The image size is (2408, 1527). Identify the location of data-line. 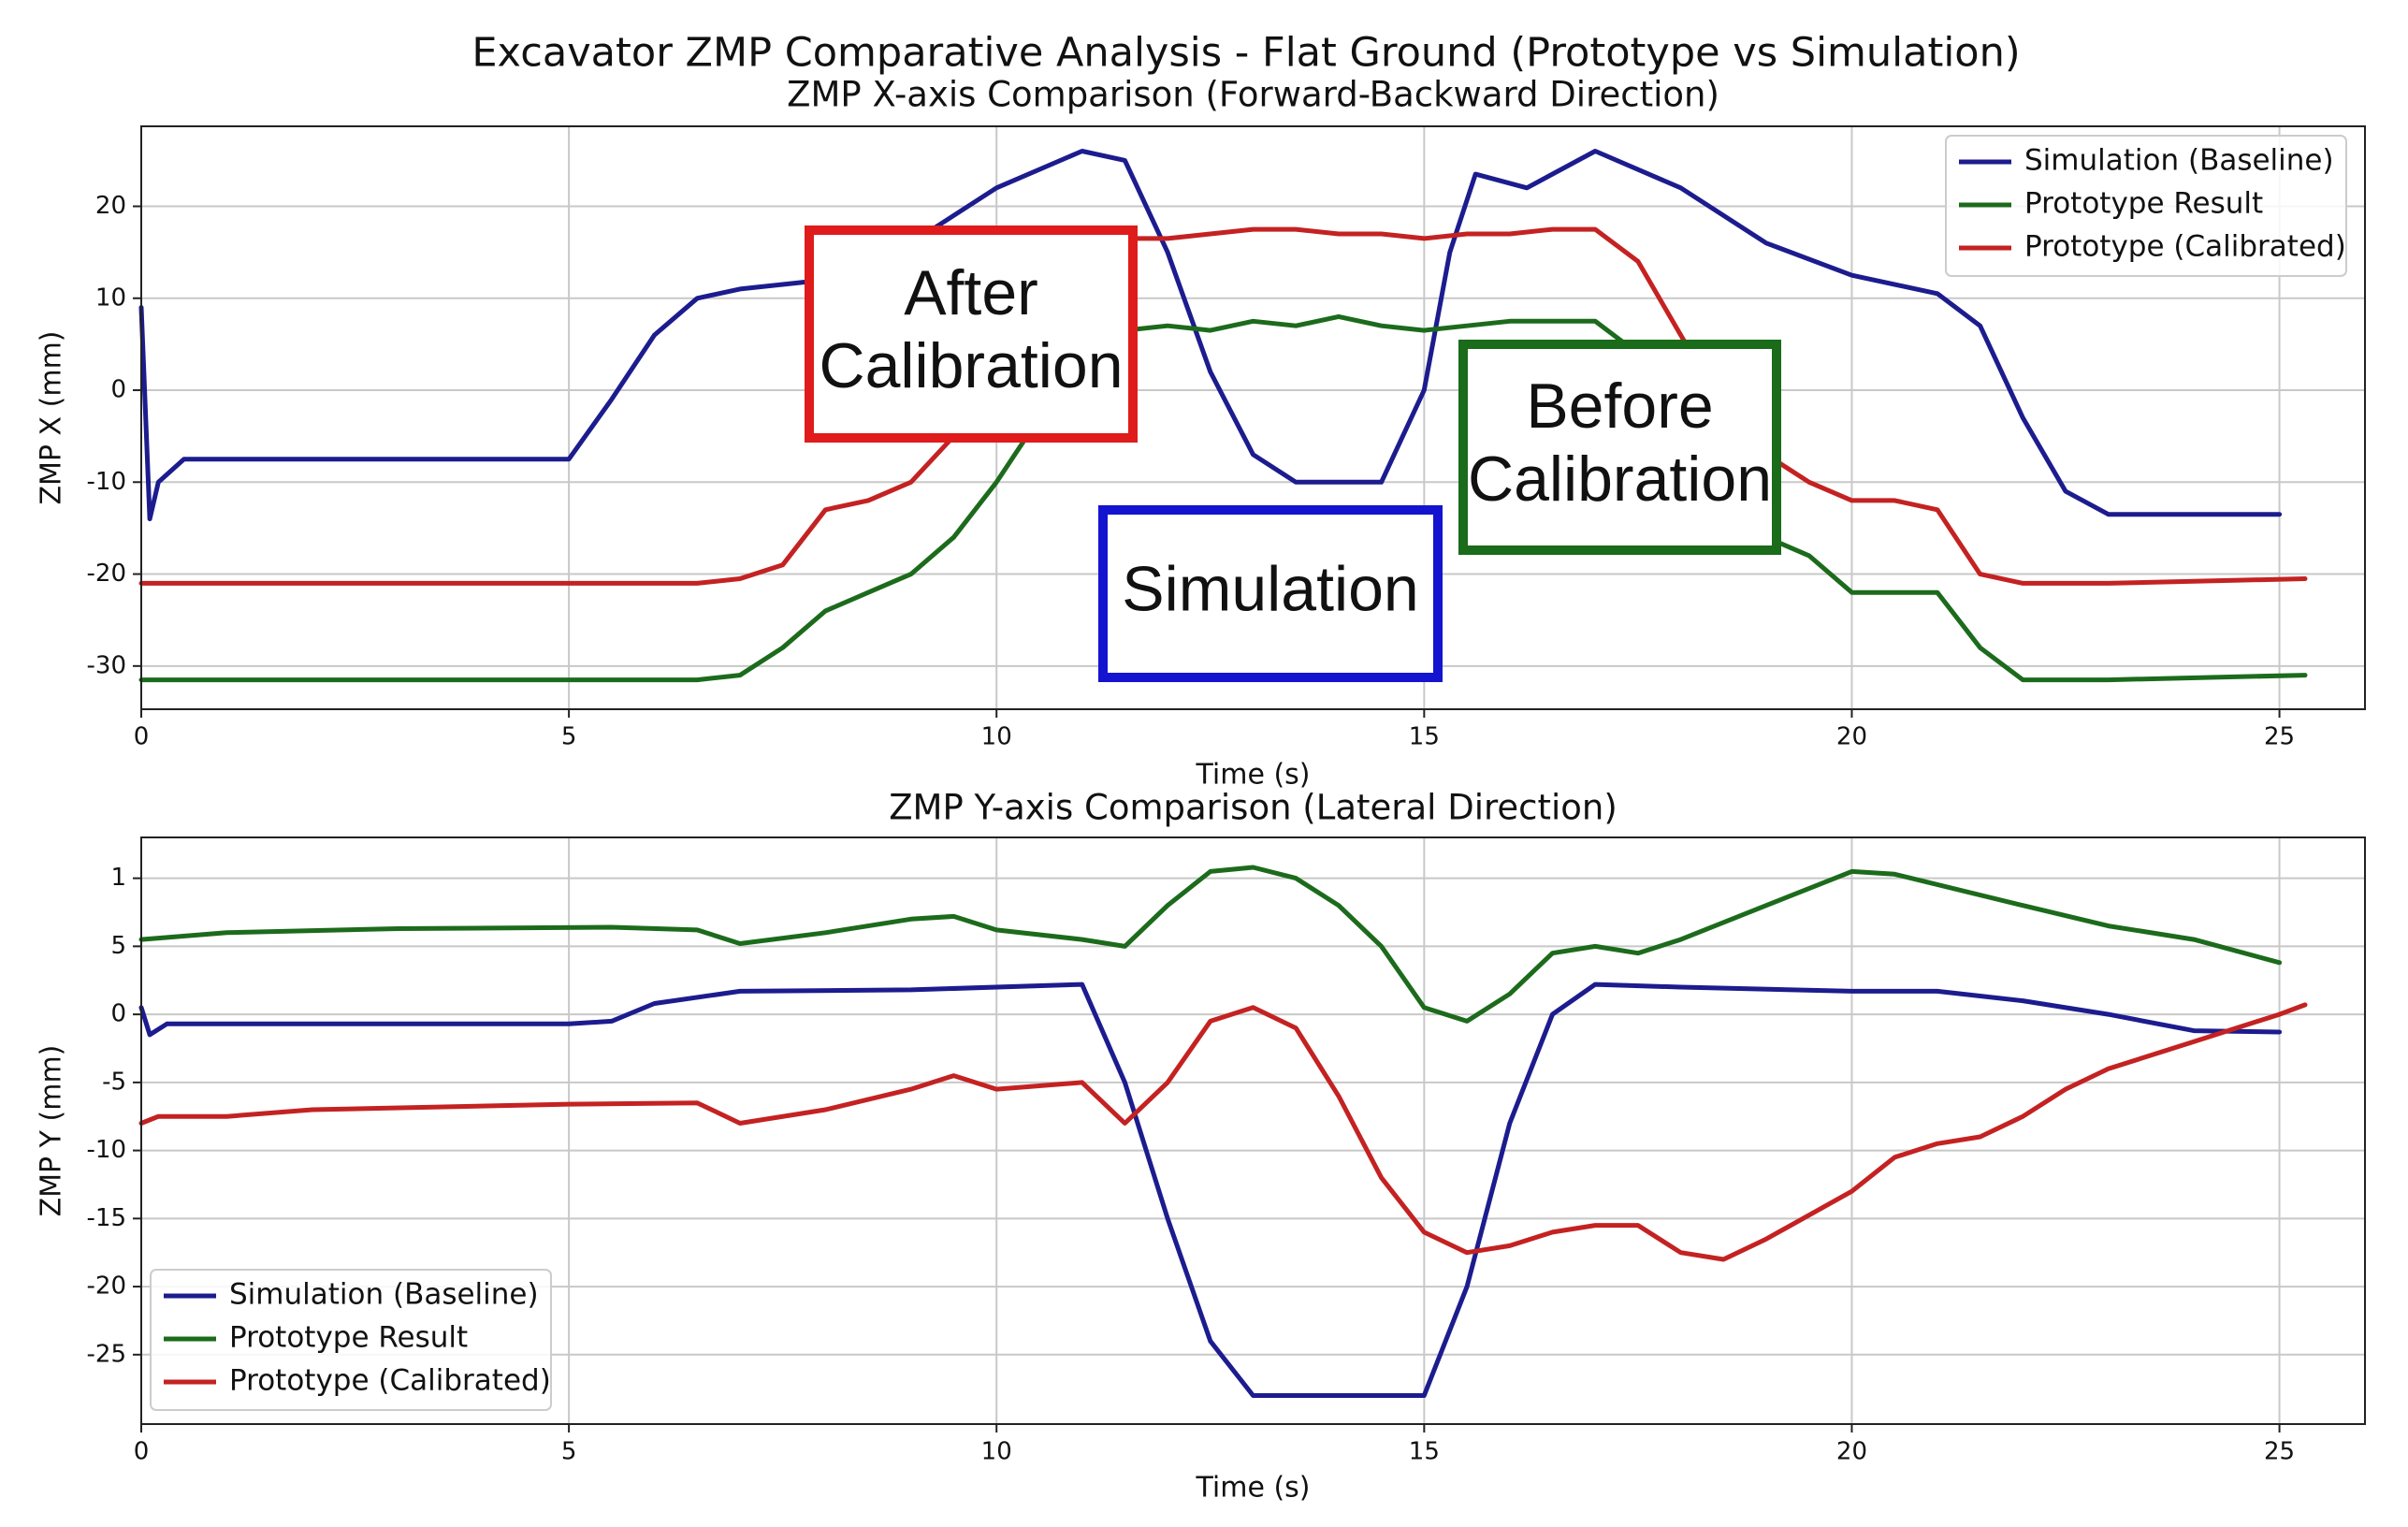
(1211, 944).